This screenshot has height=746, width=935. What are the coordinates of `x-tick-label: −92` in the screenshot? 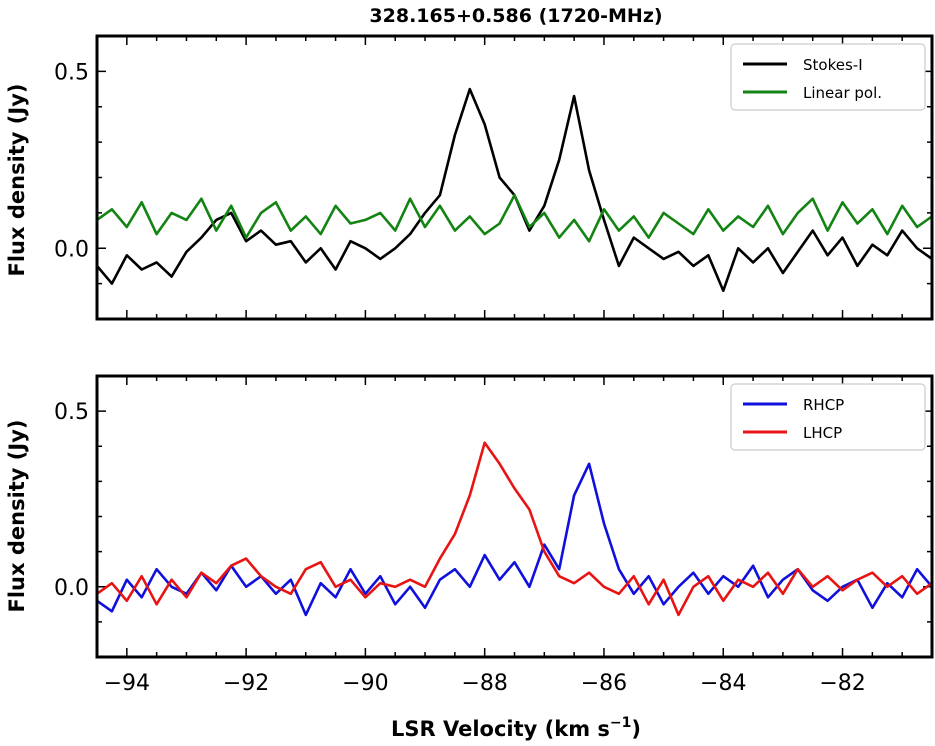 It's located at (246, 683).